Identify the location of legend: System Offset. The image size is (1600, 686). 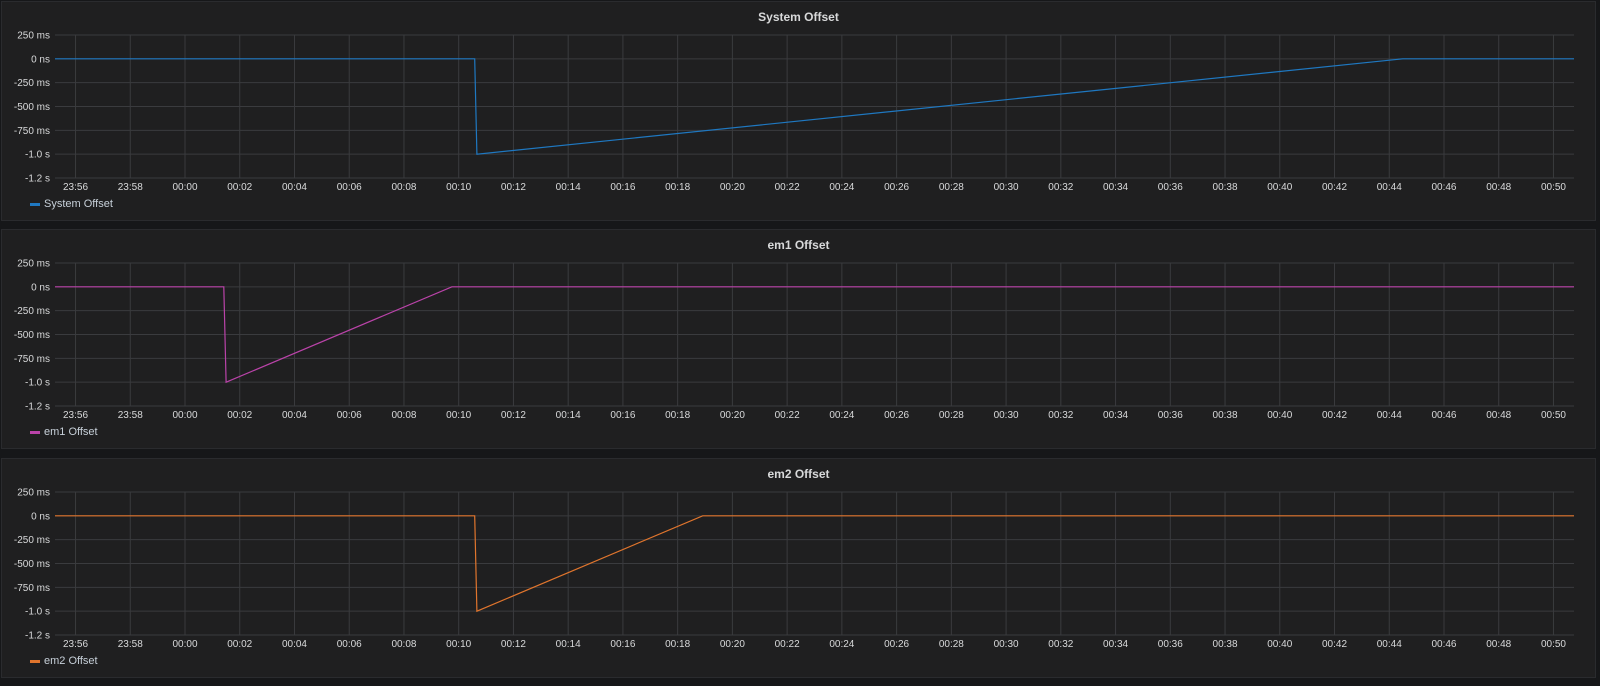
(71, 204).